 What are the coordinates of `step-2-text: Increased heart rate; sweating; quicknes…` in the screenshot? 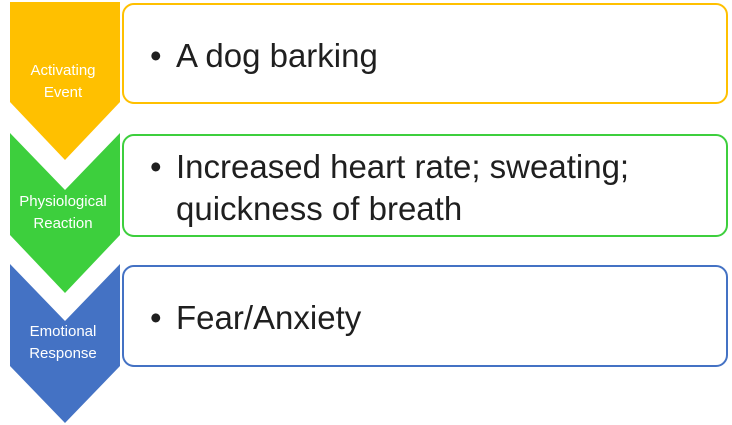 It's located at (403, 187).